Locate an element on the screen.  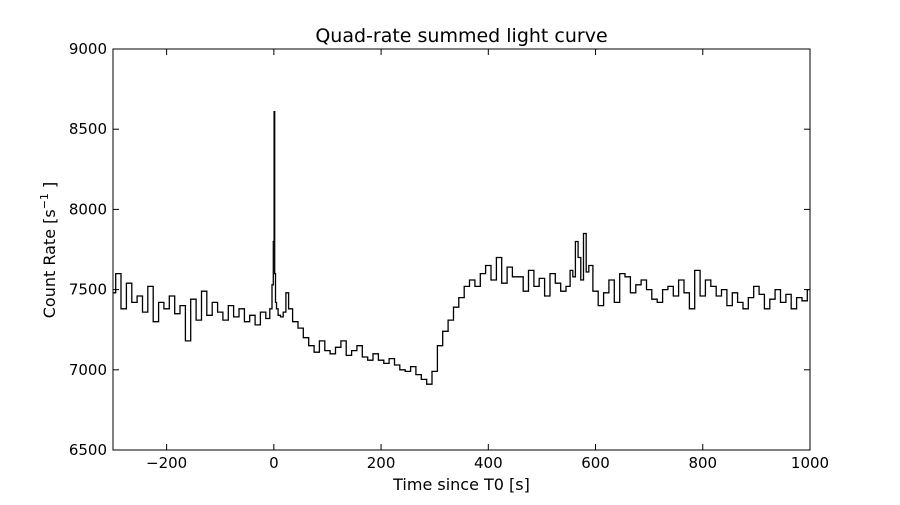
y-tick-label: 8000 is located at coordinates (88, 209).